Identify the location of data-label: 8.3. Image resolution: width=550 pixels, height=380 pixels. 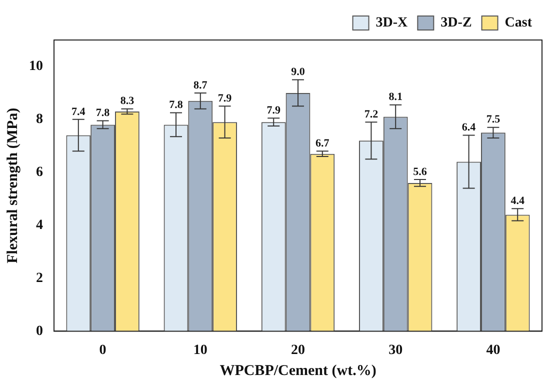
(127, 101).